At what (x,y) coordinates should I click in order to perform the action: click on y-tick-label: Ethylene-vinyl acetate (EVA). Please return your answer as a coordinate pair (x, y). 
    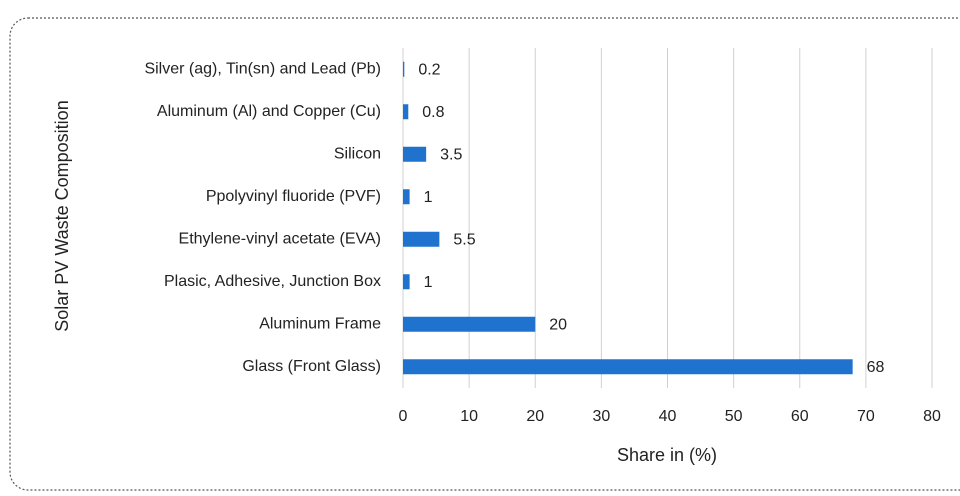
    Looking at the image, I should click on (280, 238).